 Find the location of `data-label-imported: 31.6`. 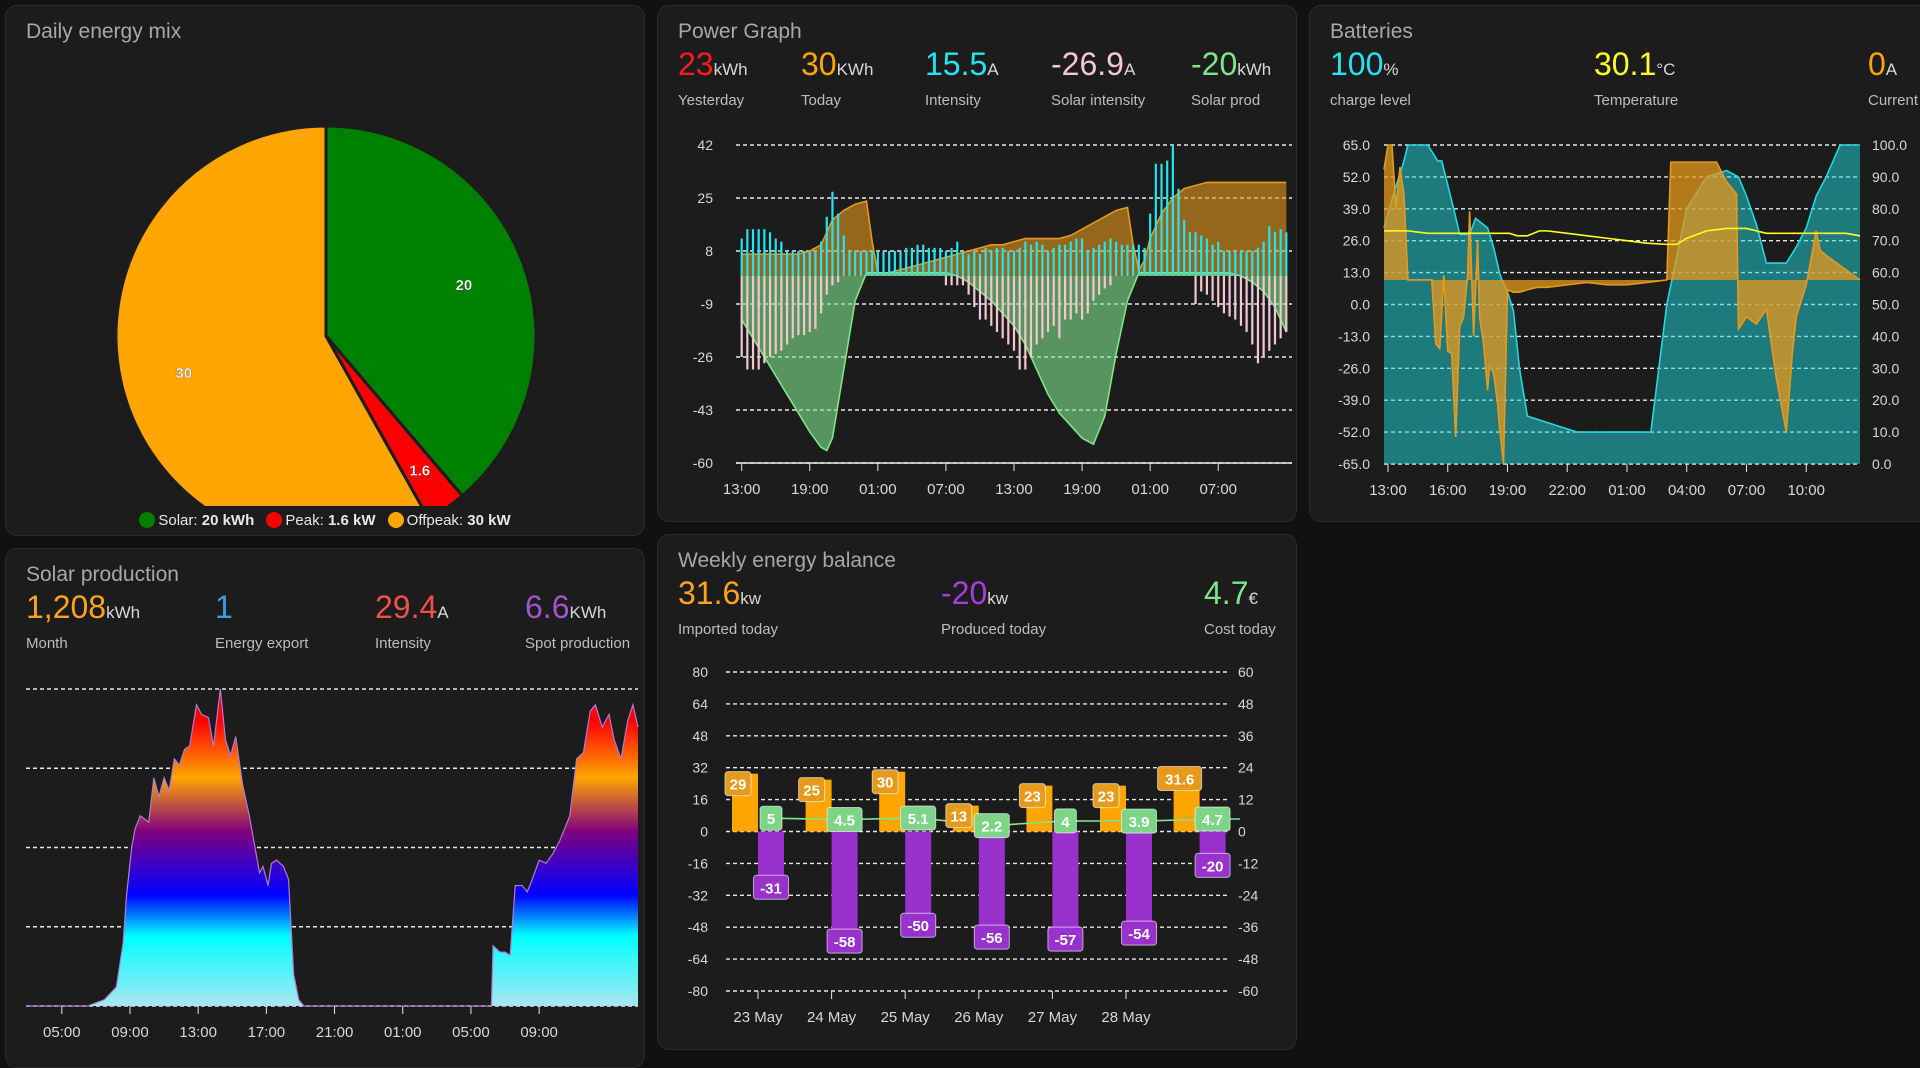

data-label-imported: 31.6 is located at coordinates (1179, 779).